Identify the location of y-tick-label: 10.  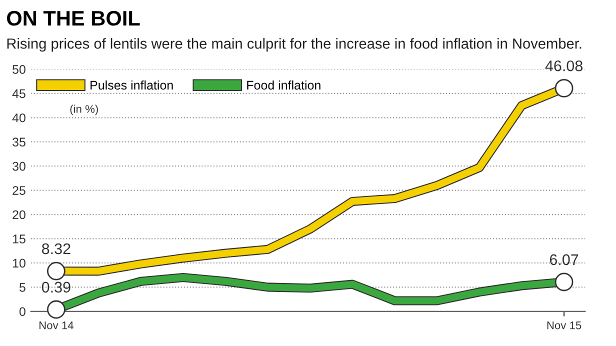
(19, 263).